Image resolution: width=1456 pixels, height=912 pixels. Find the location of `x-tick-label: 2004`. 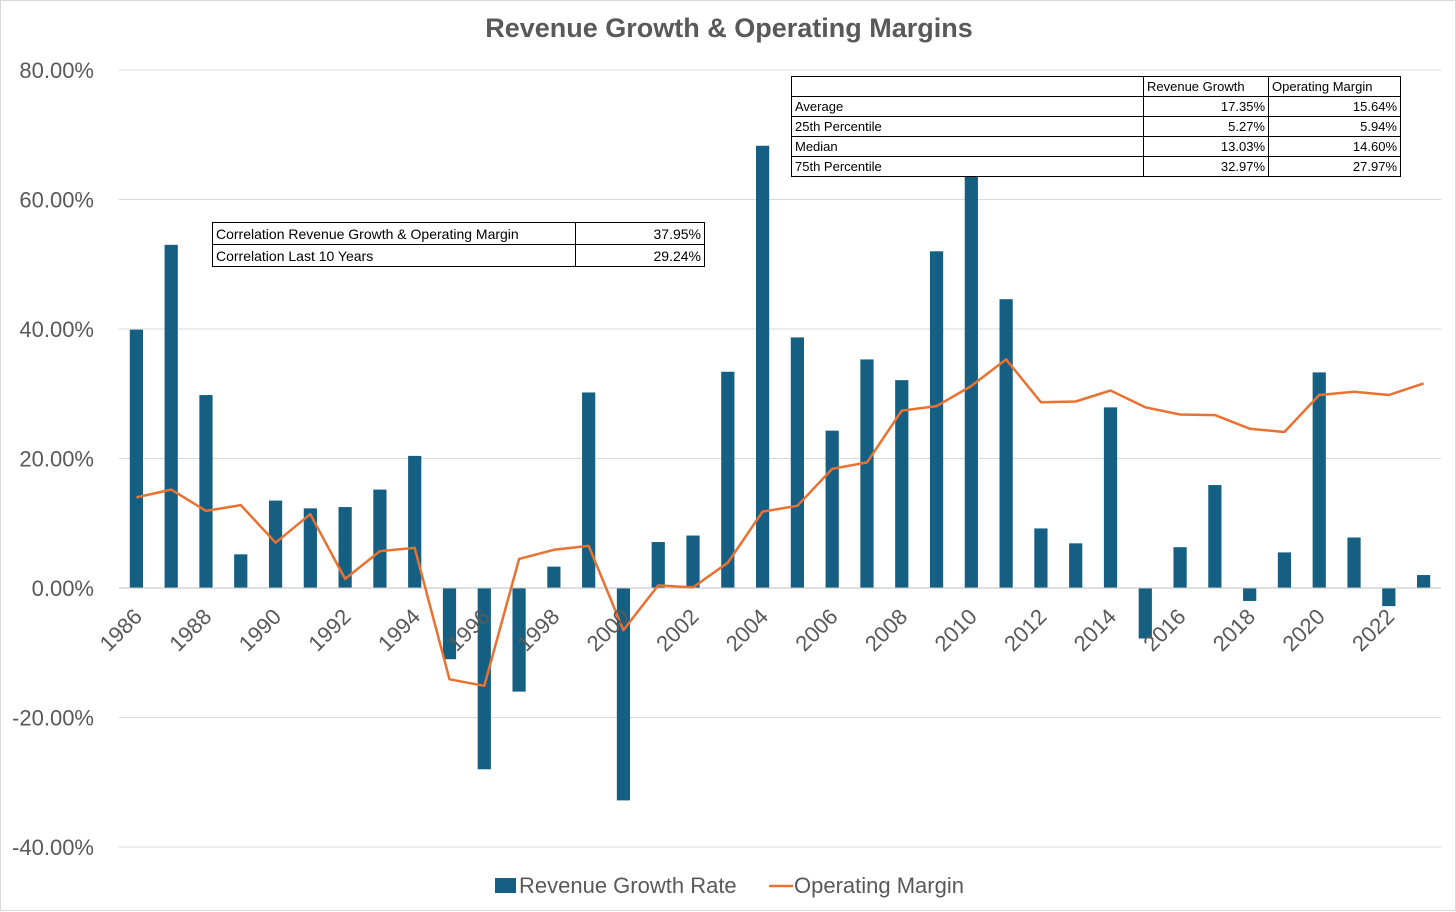

x-tick-label: 2004 is located at coordinates (747, 630).